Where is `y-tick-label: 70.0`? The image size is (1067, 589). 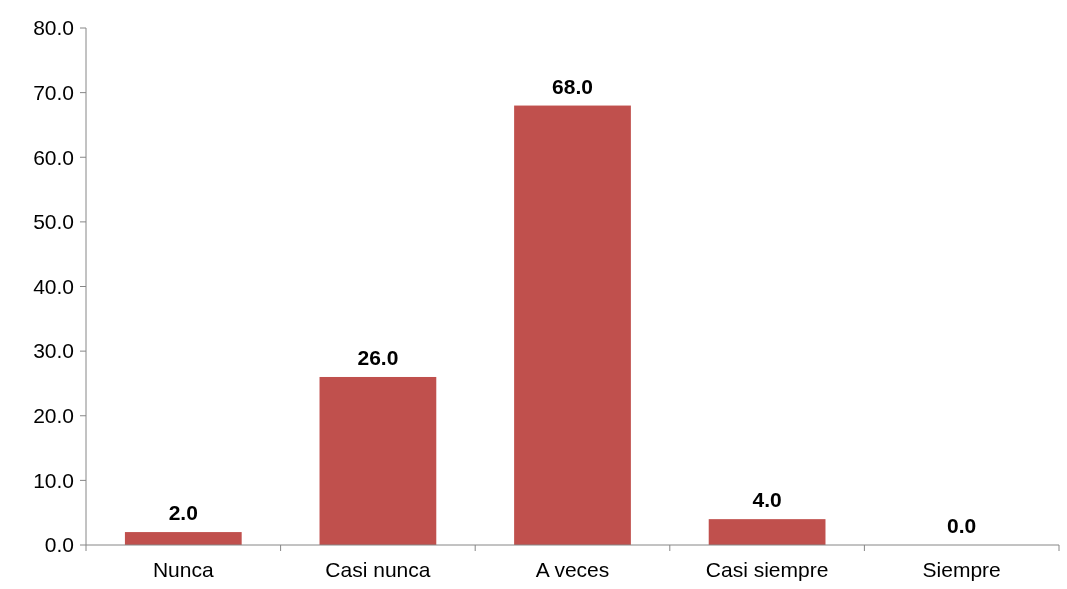
y-tick-label: 70.0 is located at coordinates (53, 92).